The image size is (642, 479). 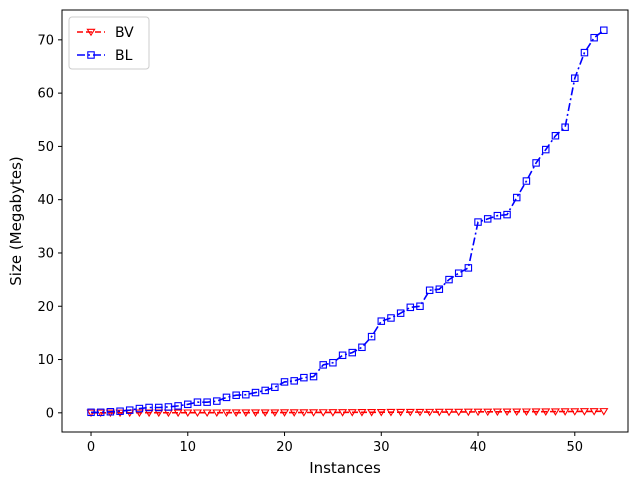 What do you see at coordinates (45, 40) in the screenshot?
I see `y-tick-label: 70` at bounding box center [45, 40].